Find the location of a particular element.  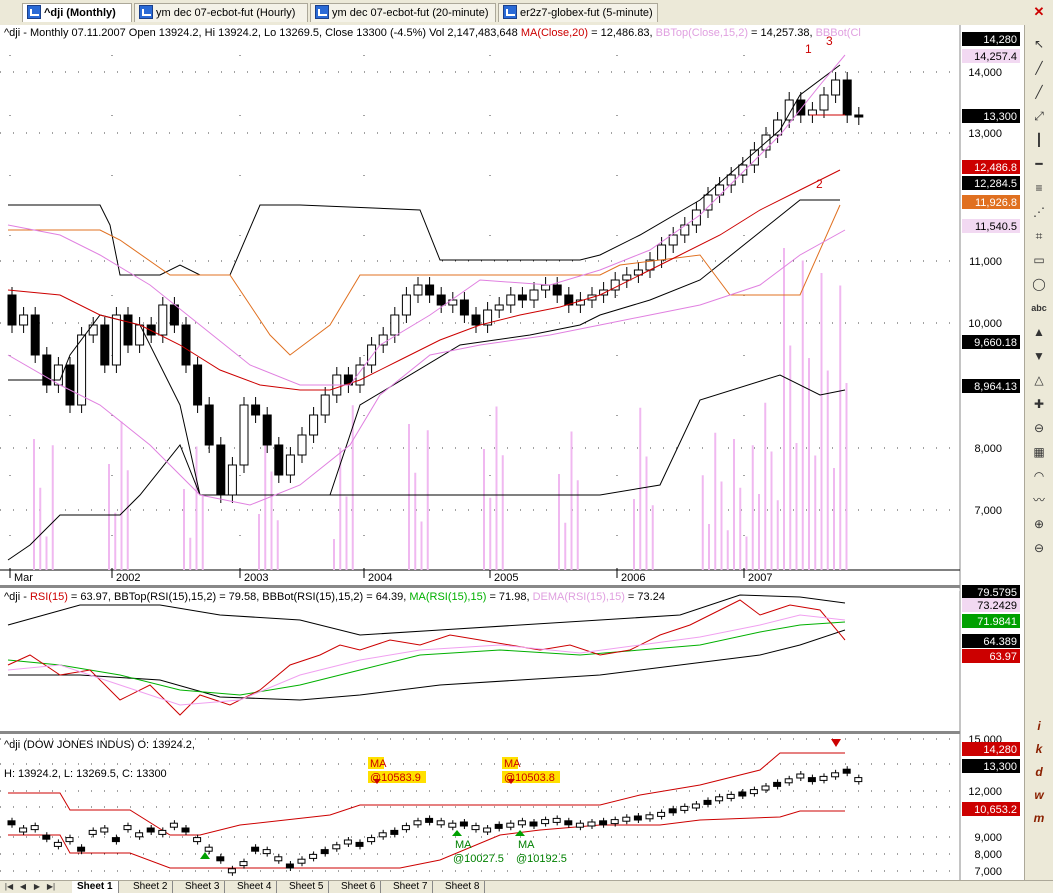

zoom-out-icon: ⊖ is located at coordinates (1039, 428).